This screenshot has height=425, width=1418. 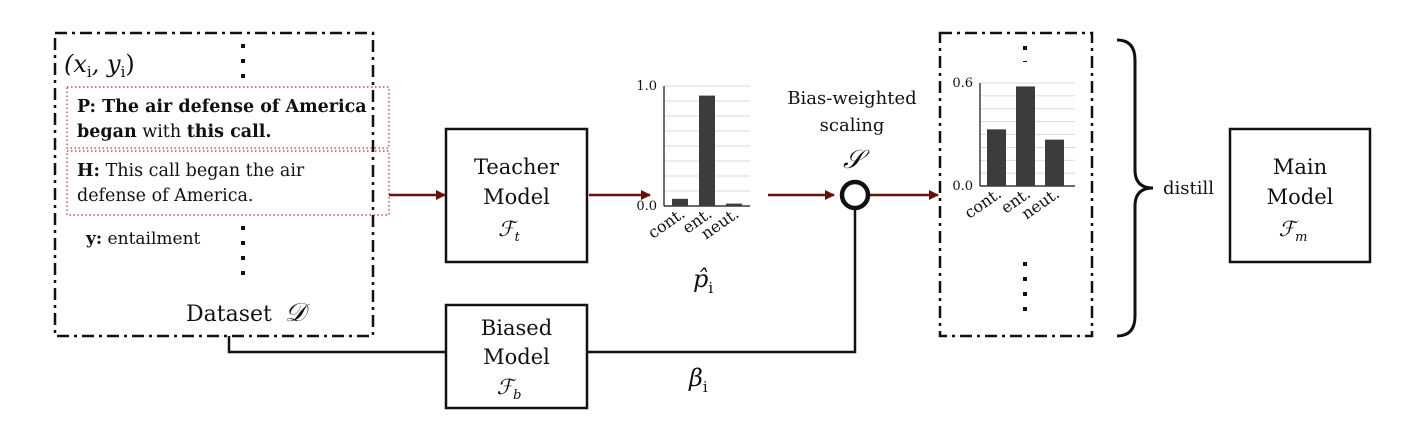 What do you see at coordinates (962, 186) in the screenshot?
I see `scaled-chart-ytick-label: 0.0` at bounding box center [962, 186].